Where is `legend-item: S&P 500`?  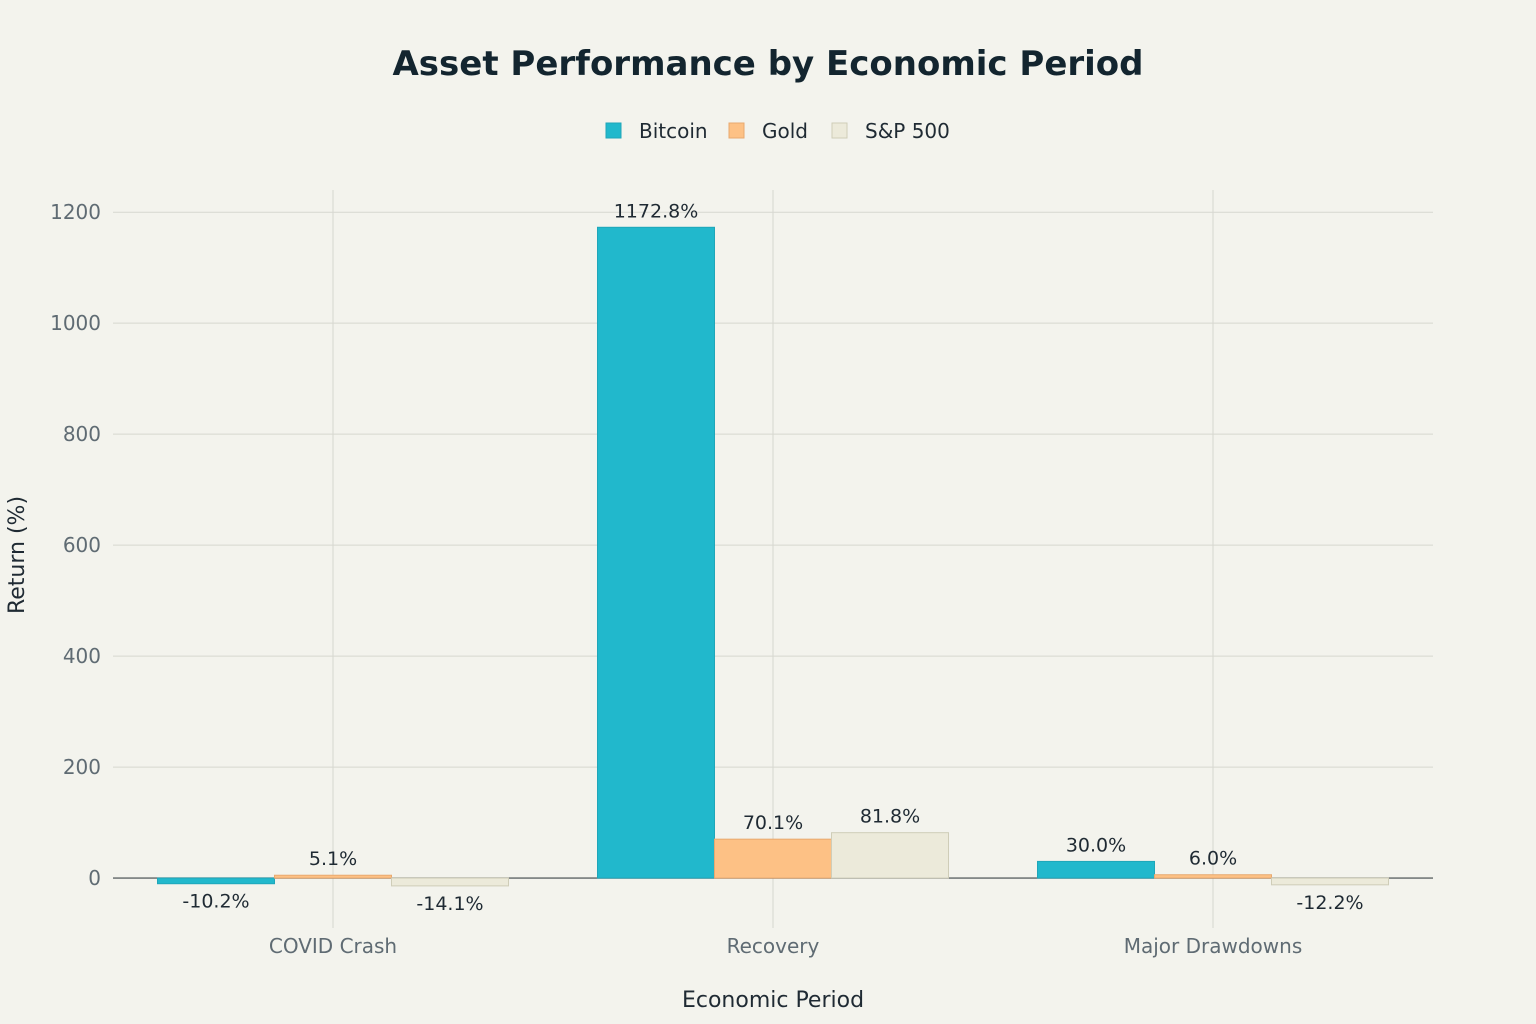
legend-item: S&P 500 is located at coordinates (890, 131).